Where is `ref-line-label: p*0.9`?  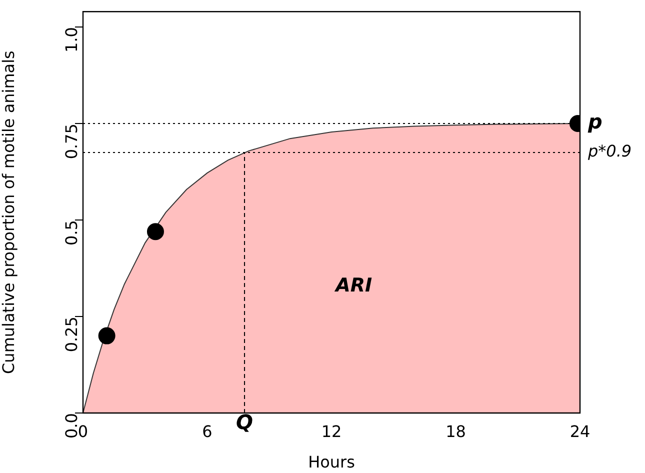 ref-line-label: p*0.9 is located at coordinates (609, 151).